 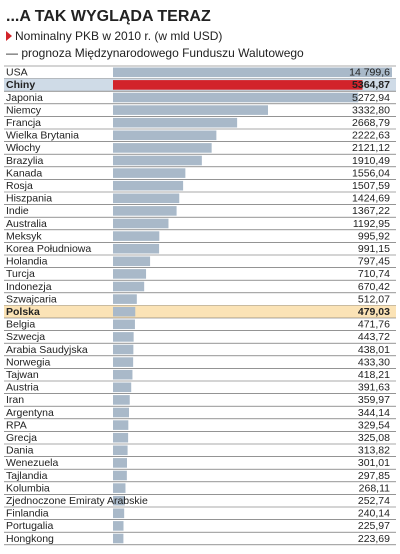 I want to click on value-label: 2668,79, so click(x=371, y=123).